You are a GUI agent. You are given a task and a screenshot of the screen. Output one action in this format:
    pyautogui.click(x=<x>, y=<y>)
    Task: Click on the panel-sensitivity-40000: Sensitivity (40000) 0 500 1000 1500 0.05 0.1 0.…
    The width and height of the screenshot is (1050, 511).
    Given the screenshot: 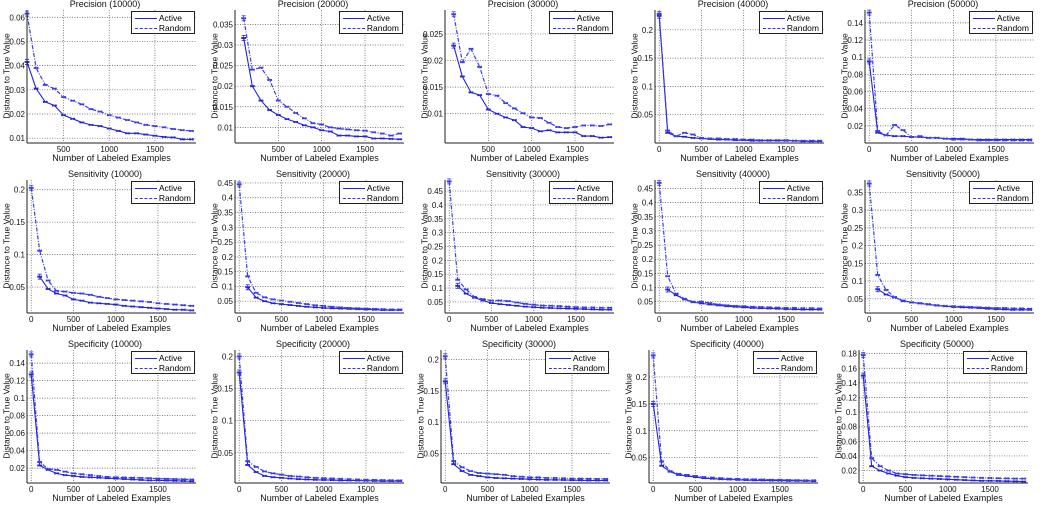 What is the action you would take?
    pyautogui.click(x=733, y=254)
    